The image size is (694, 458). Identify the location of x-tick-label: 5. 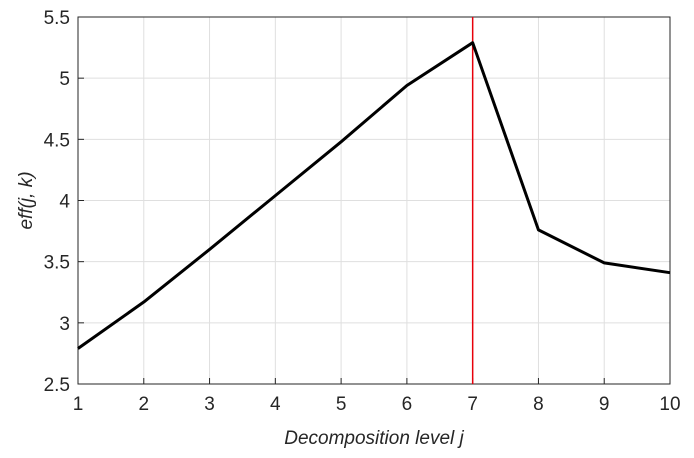
(341, 404).